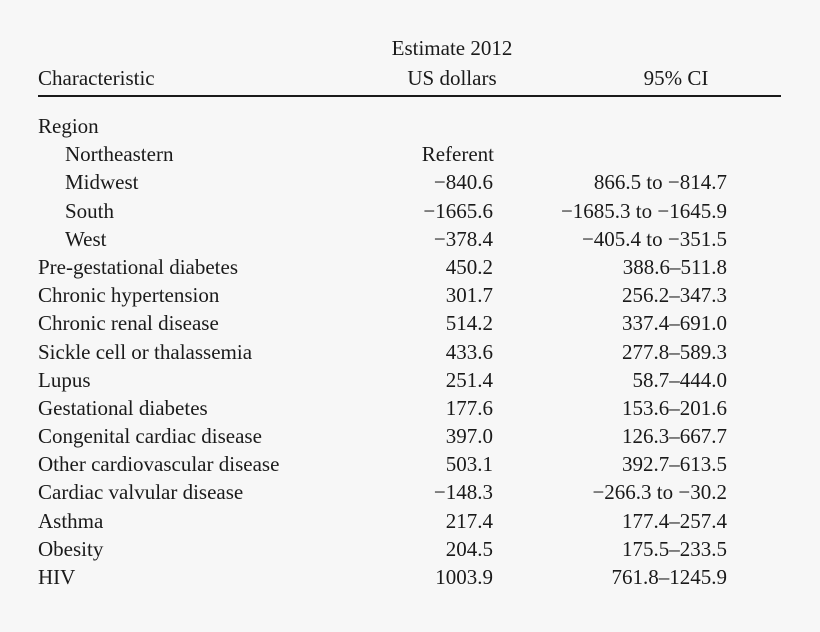 The height and width of the screenshot is (632, 820). I want to click on row-estimate: 397.0, so click(469, 436).